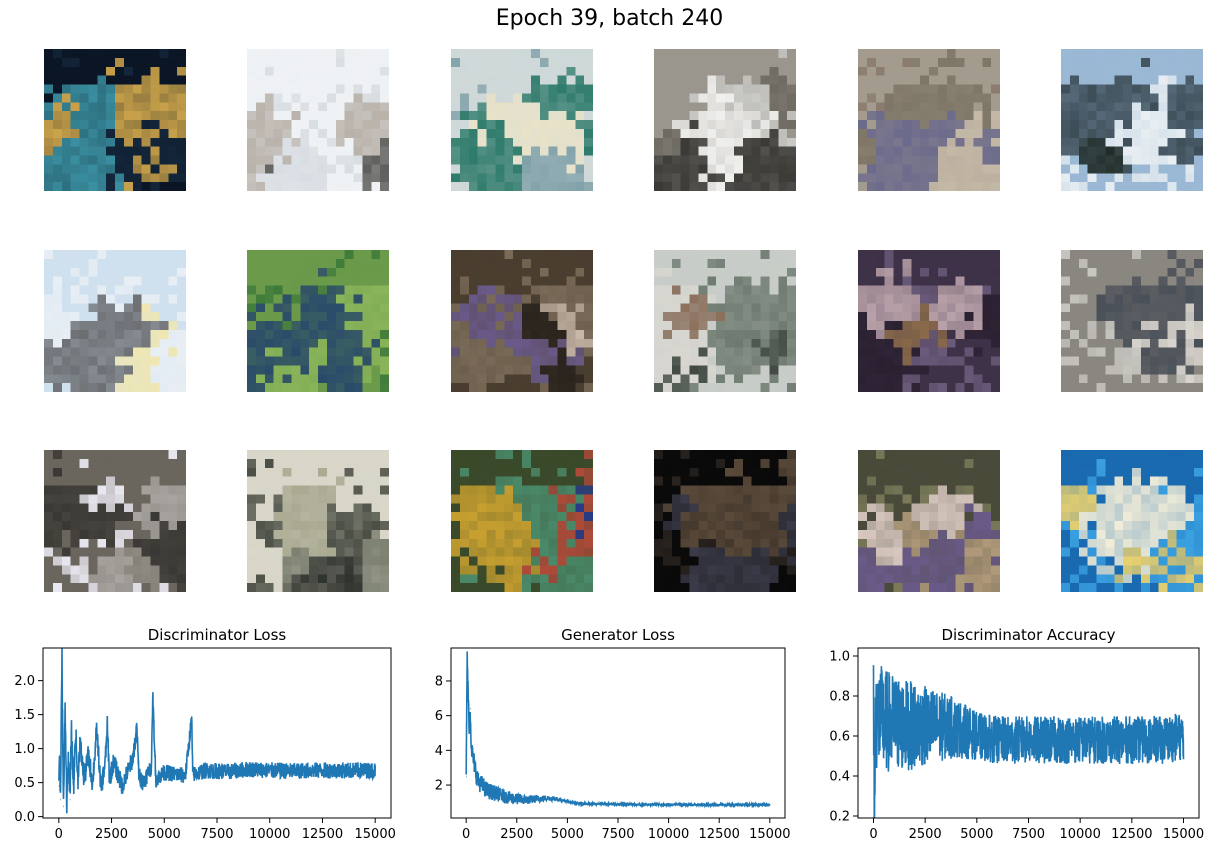 This screenshot has height=853, width=1219. What do you see at coordinates (609, 18) in the screenshot?
I see `figure-title: Epoch 39, batch 240` at bounding box center [609, 18].